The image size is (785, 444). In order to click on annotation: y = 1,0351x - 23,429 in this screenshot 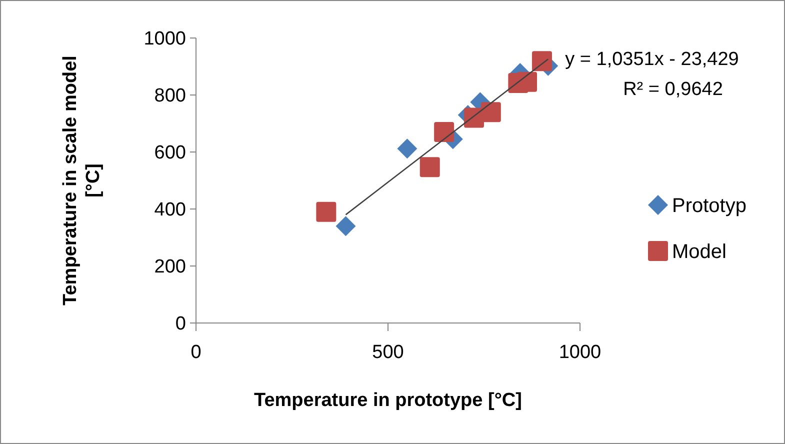, I will do `click(652, 59)`.